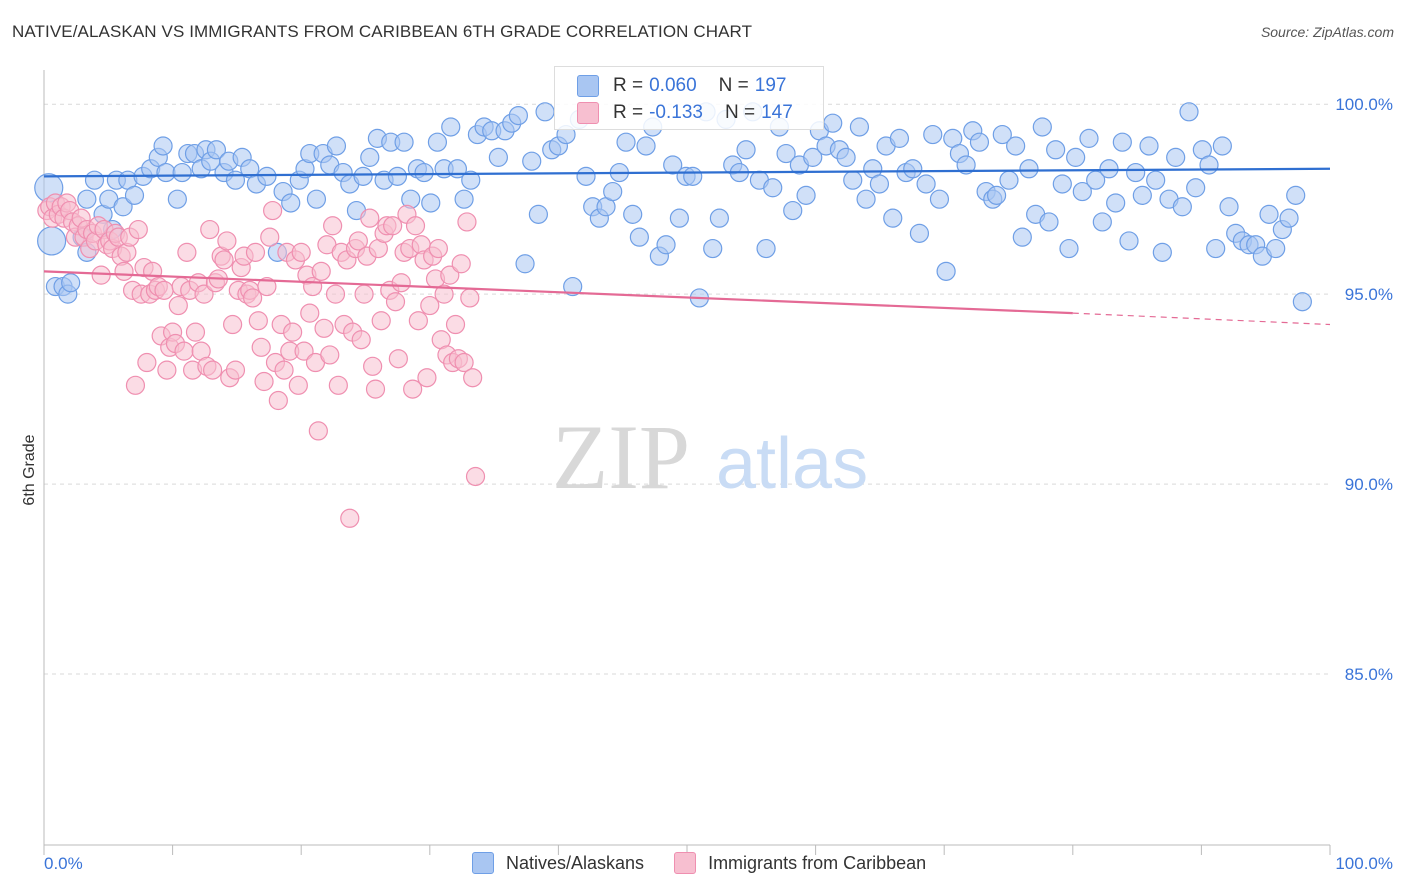 Image resolution: width=1406 pixels, height=892 pixels. What do you see at coordinates (817, 862) in the screenshot?
I see `legend-label-caribbean: Immigrants from Caribbean` at bounding box center [817, 862].